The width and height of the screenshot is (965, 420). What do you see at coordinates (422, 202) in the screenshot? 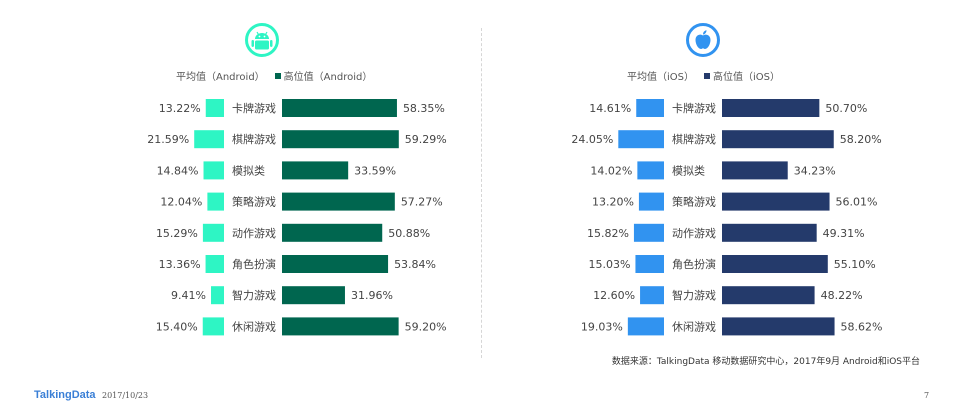
I see `android-high-label-3: 57.27%` at bounding box center [422, 202].